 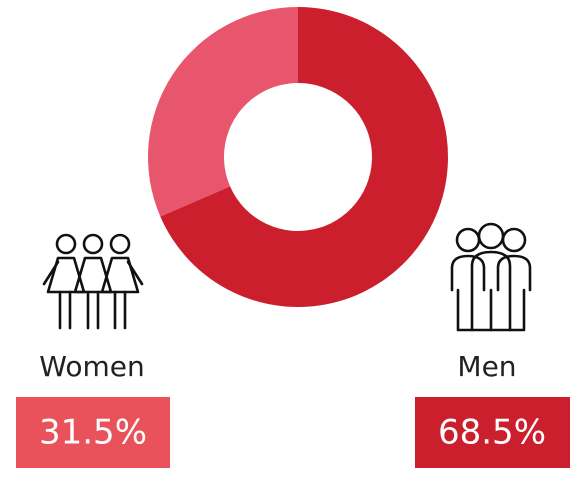 I want to click on donut-slice, so click(x=223, y=112).